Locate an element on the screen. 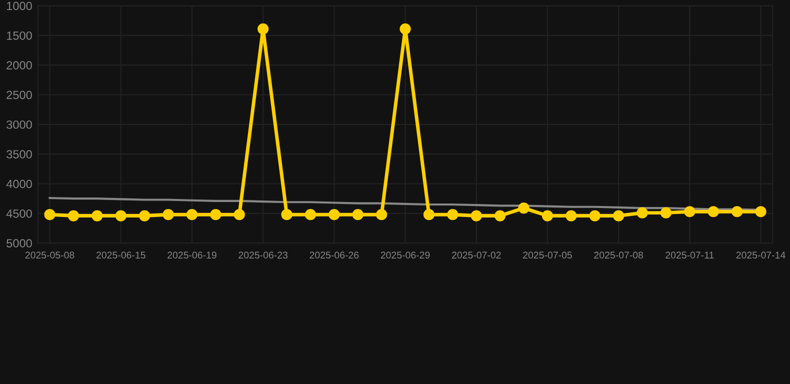 The width and height of the screenshot is (790, 384). y-tick-label: 2500 is located at coordinates (19, 95).